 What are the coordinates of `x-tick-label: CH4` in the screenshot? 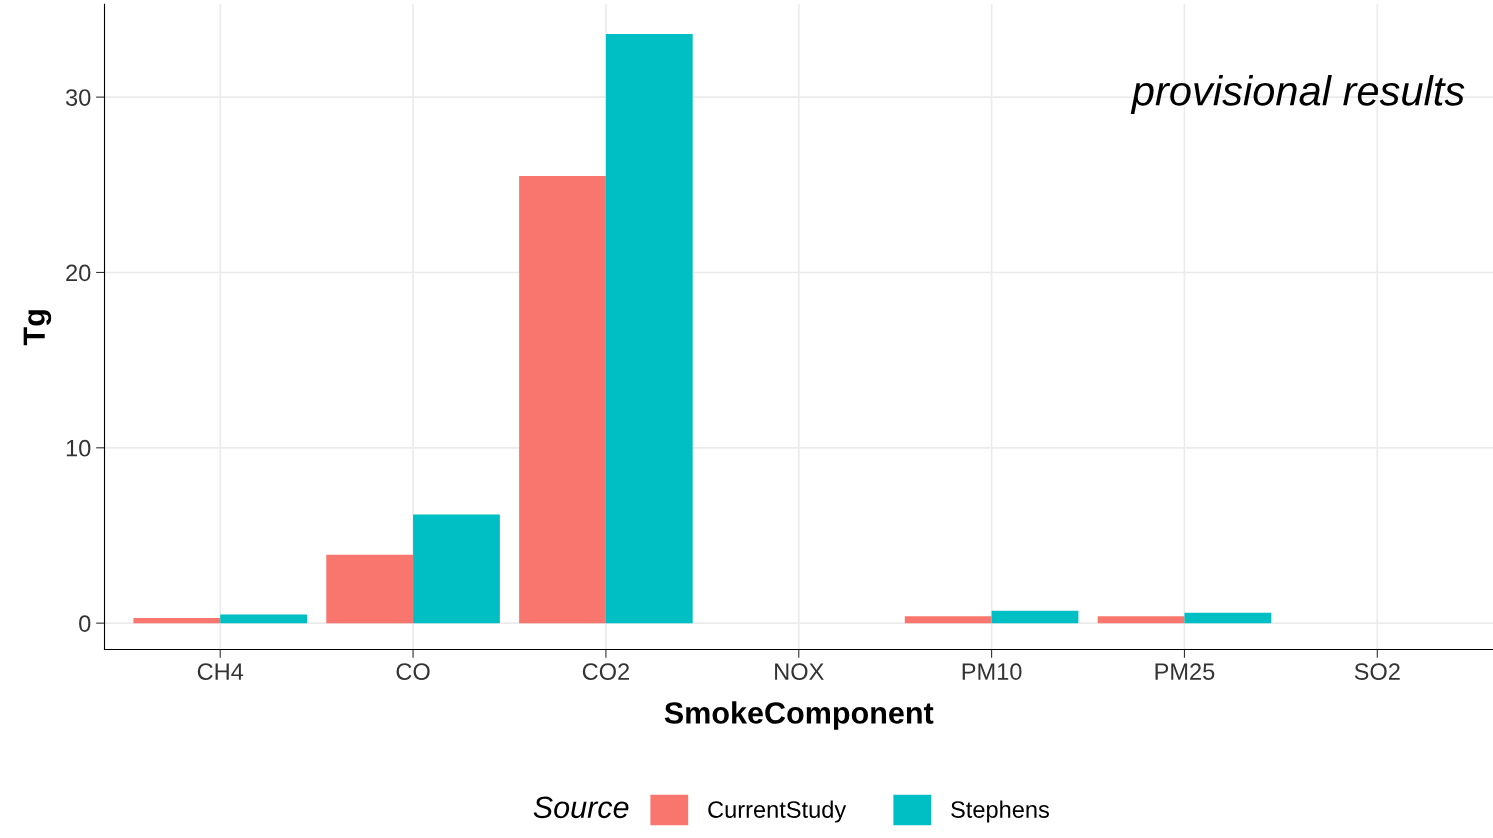 It's located at (220, 671).